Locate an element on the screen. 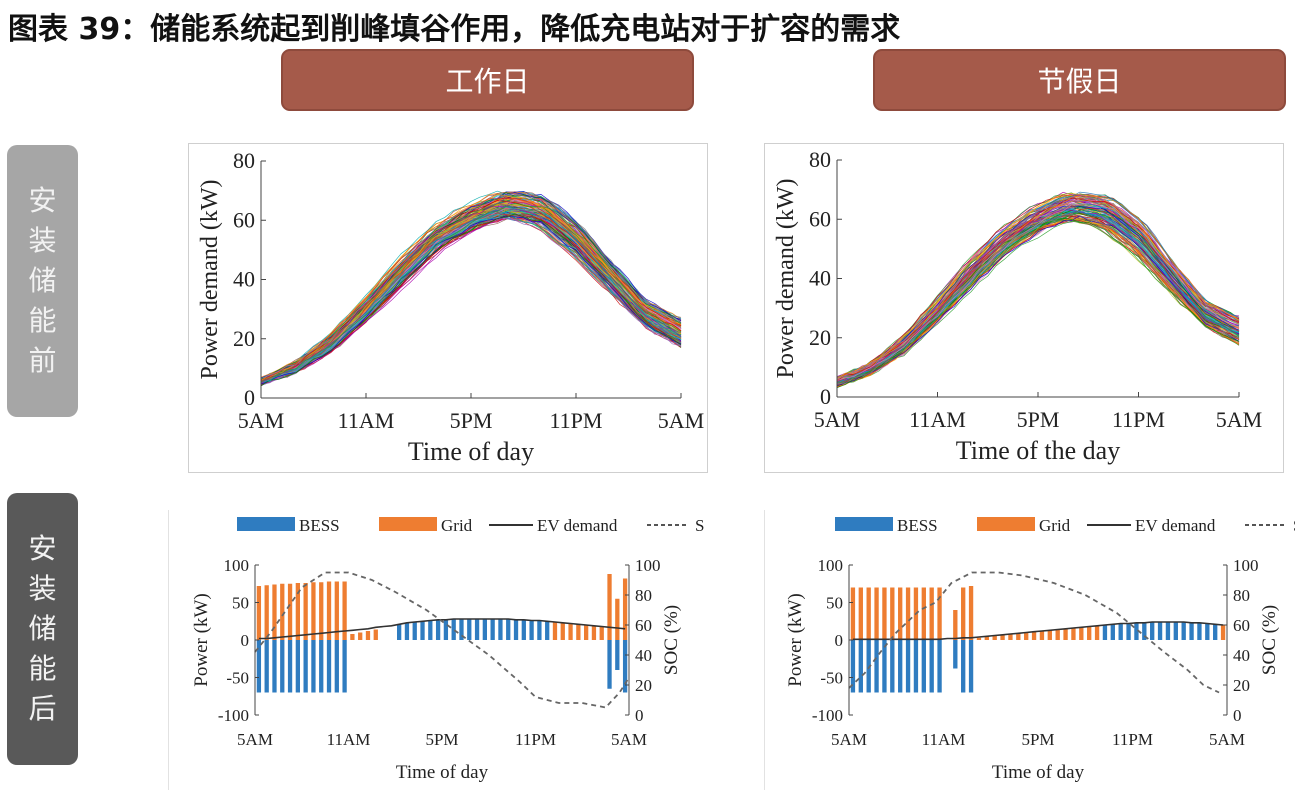 Image resolution: width=1302 pixels, height=799 pixels. y-tick-label-right: 40 is located at coordinates (643, 655).